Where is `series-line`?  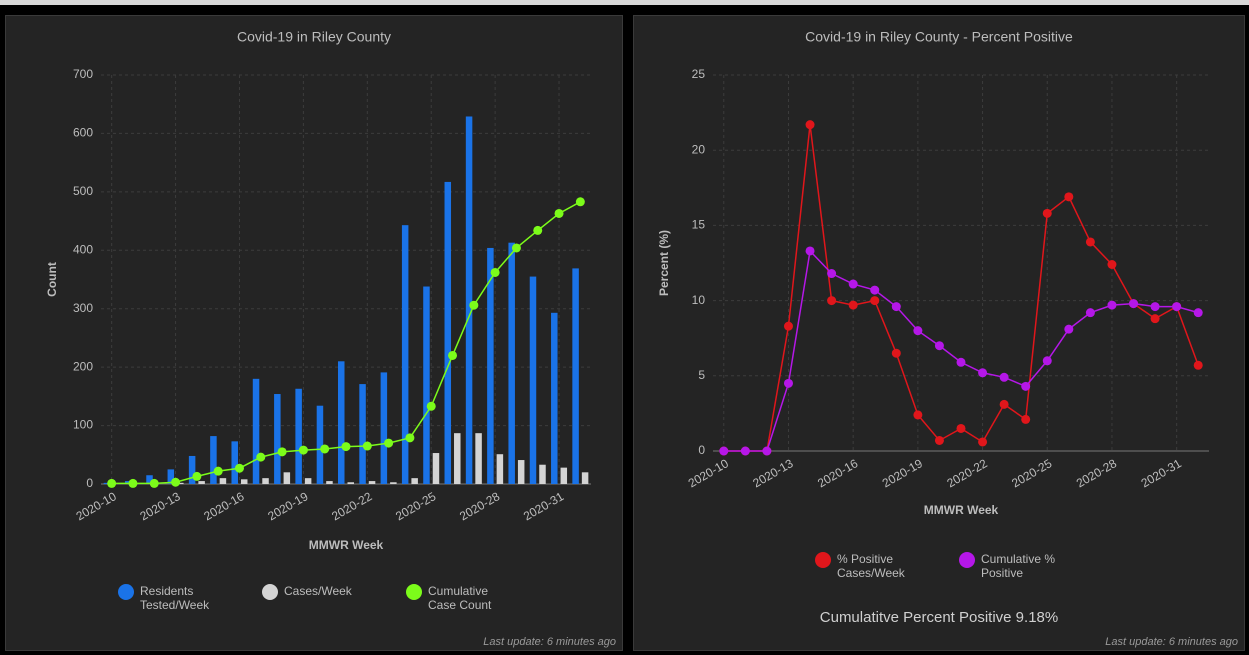
series-line is located at coordinates (961, 350).